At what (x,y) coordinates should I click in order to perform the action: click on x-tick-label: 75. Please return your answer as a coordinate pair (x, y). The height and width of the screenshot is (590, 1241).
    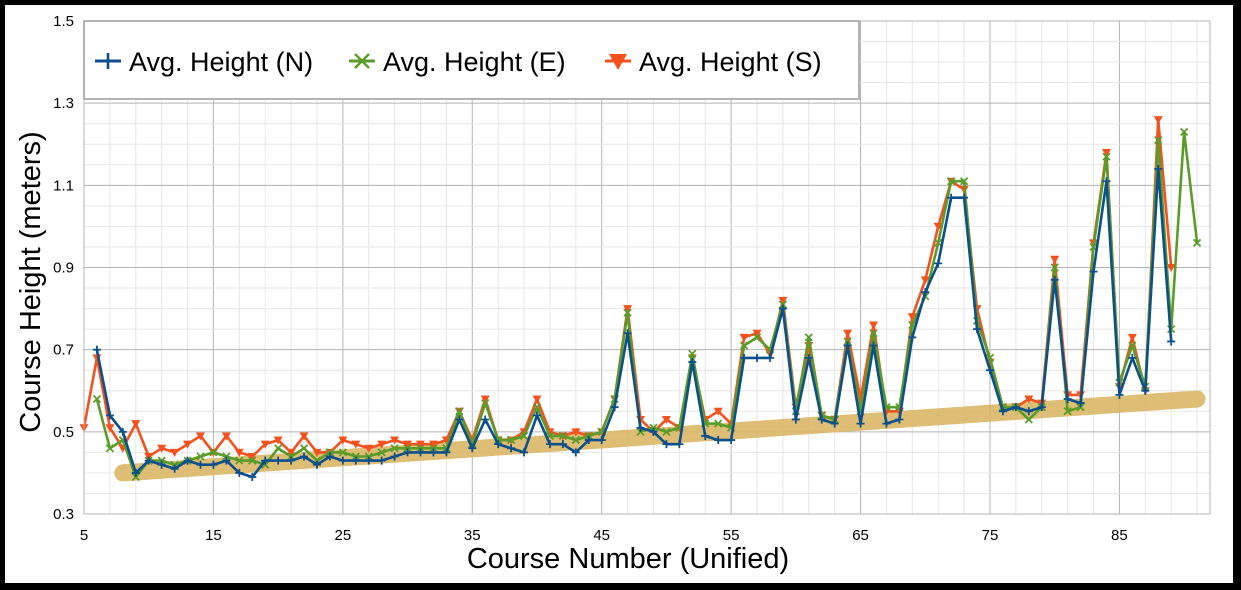
    Looking at the image, I should click on (990, 535).